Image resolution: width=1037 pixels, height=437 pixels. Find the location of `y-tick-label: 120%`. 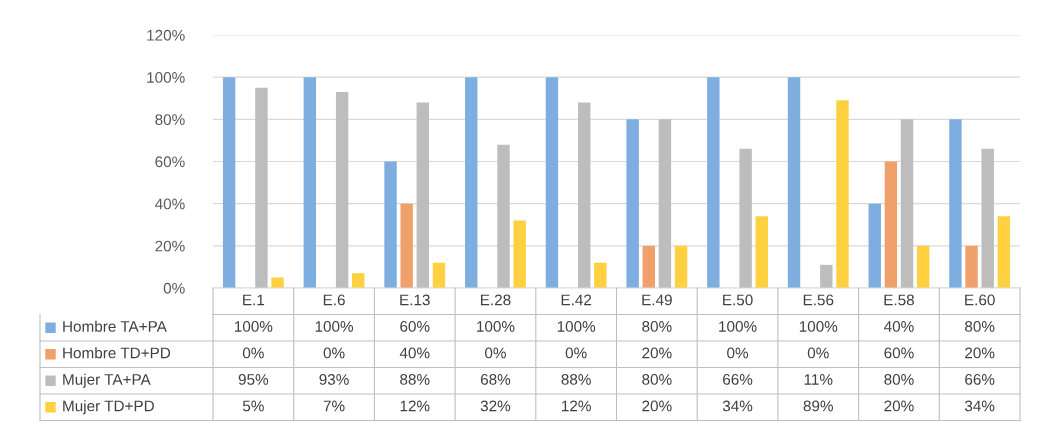

y-tick-label: 120% is located at coordinates (166, 35).